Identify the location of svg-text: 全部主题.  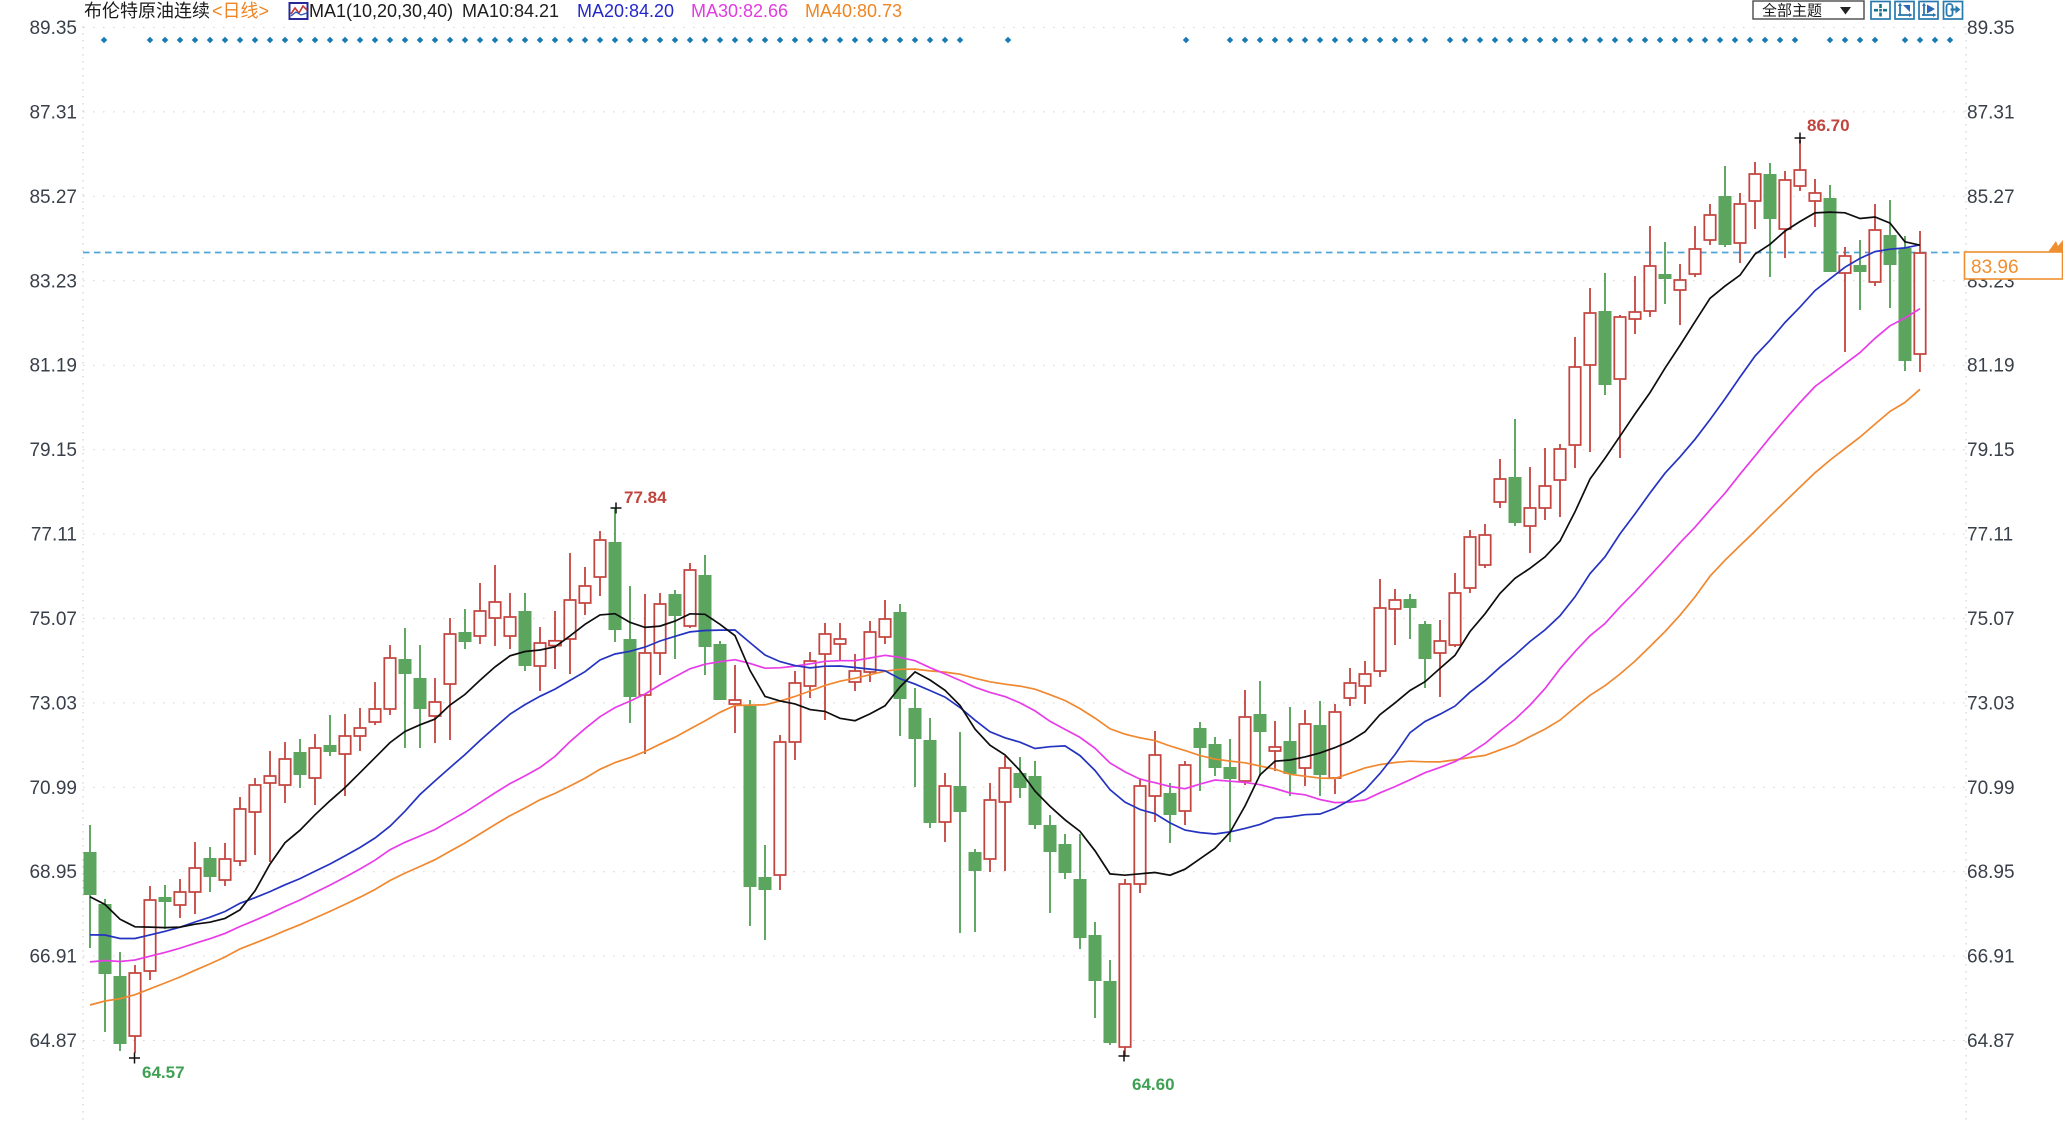
(1792, 11).